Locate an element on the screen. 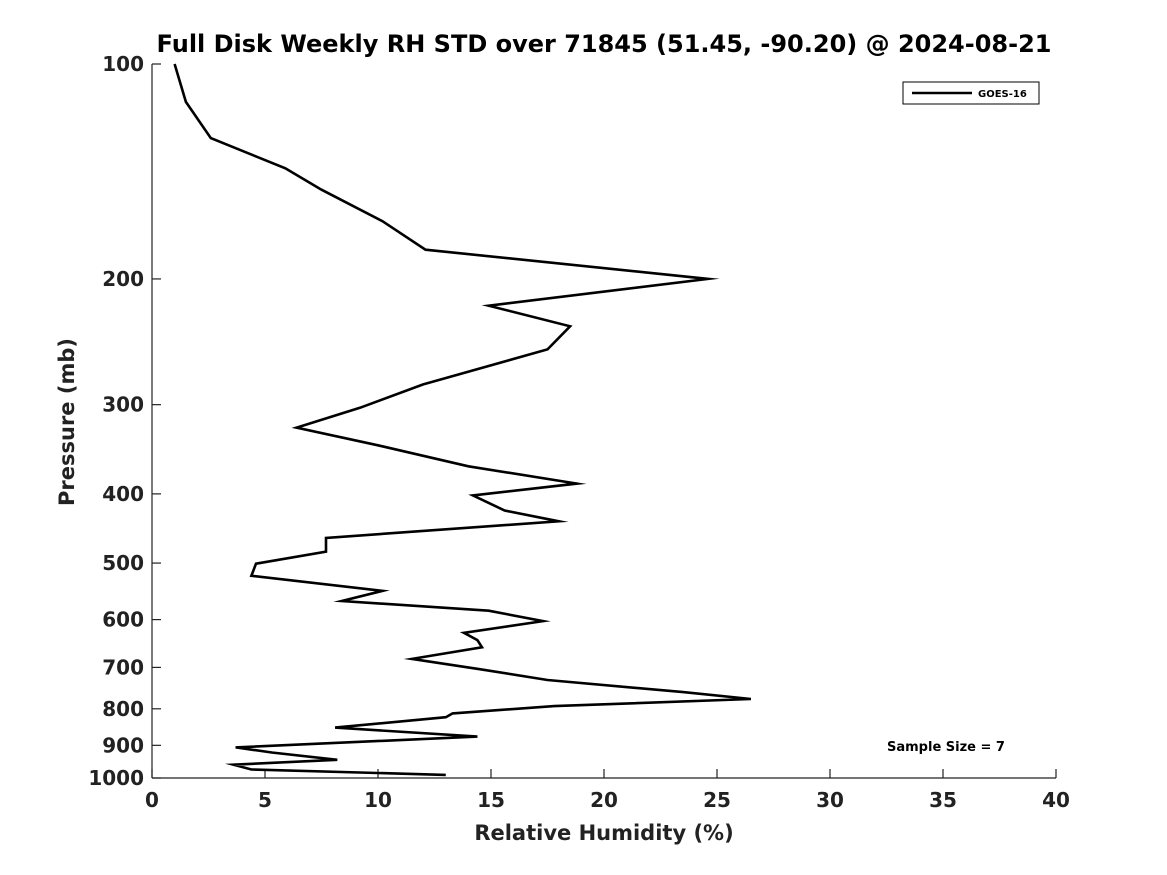 The height and width of the screenshot is (875, 1167). x-tick-label: 5 is located at coordinates (265, 800).